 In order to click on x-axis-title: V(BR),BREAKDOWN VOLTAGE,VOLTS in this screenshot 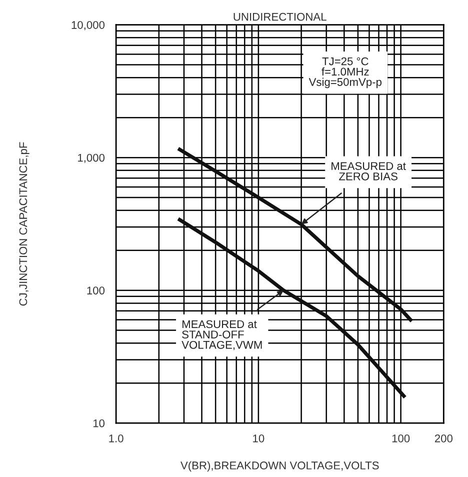, I will do `click(279, 466)`.